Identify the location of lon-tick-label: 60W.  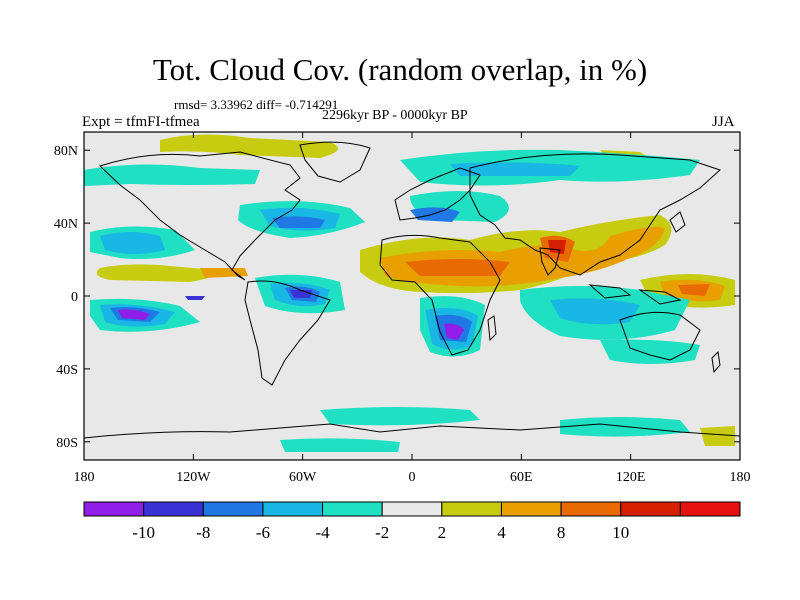
(303, 477).